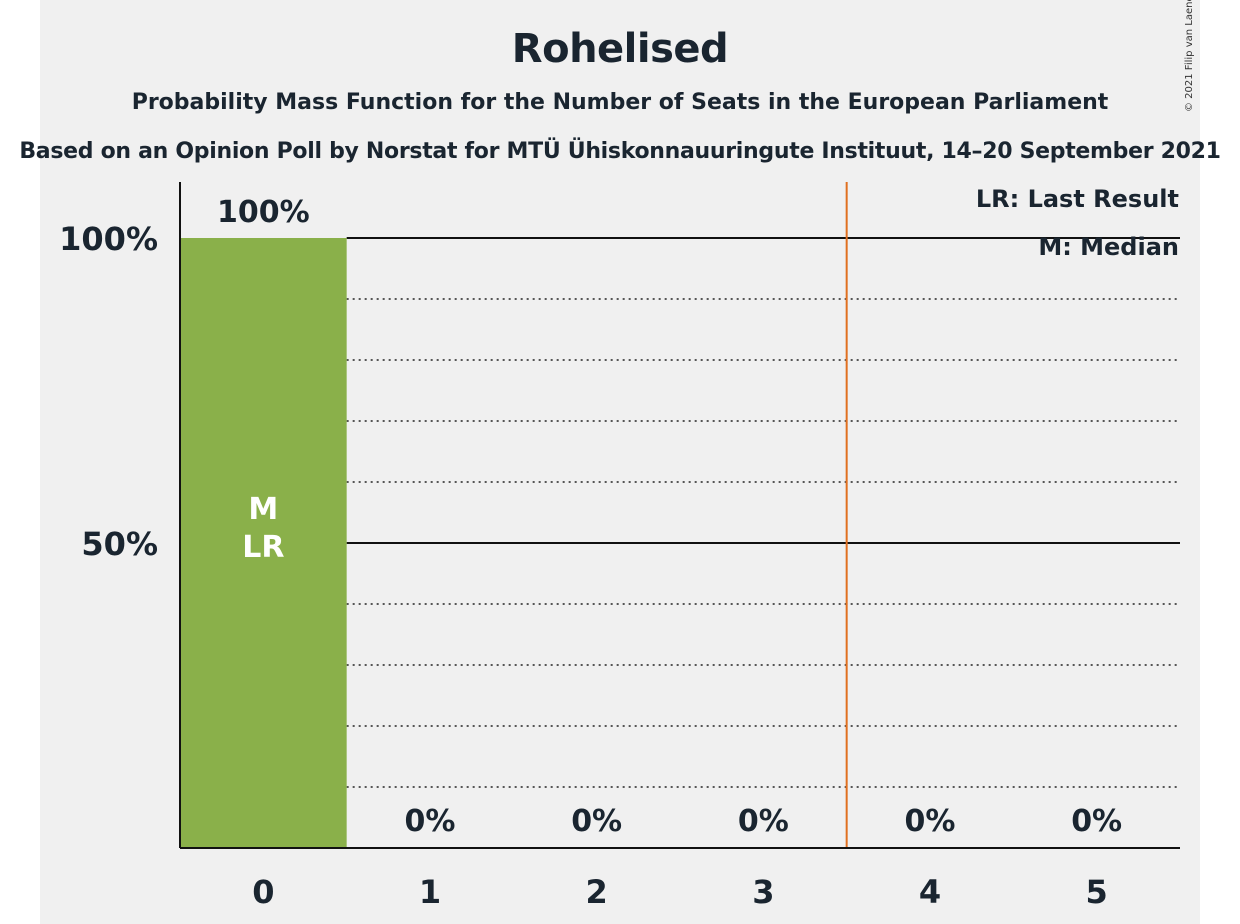 Image resolution: width=1240 pixels, height=924 pixels. What do you see at coordinates (1108, 247) in the screenshot?
I see `legend-median: M: Median` at bounding box center [1108, 247].